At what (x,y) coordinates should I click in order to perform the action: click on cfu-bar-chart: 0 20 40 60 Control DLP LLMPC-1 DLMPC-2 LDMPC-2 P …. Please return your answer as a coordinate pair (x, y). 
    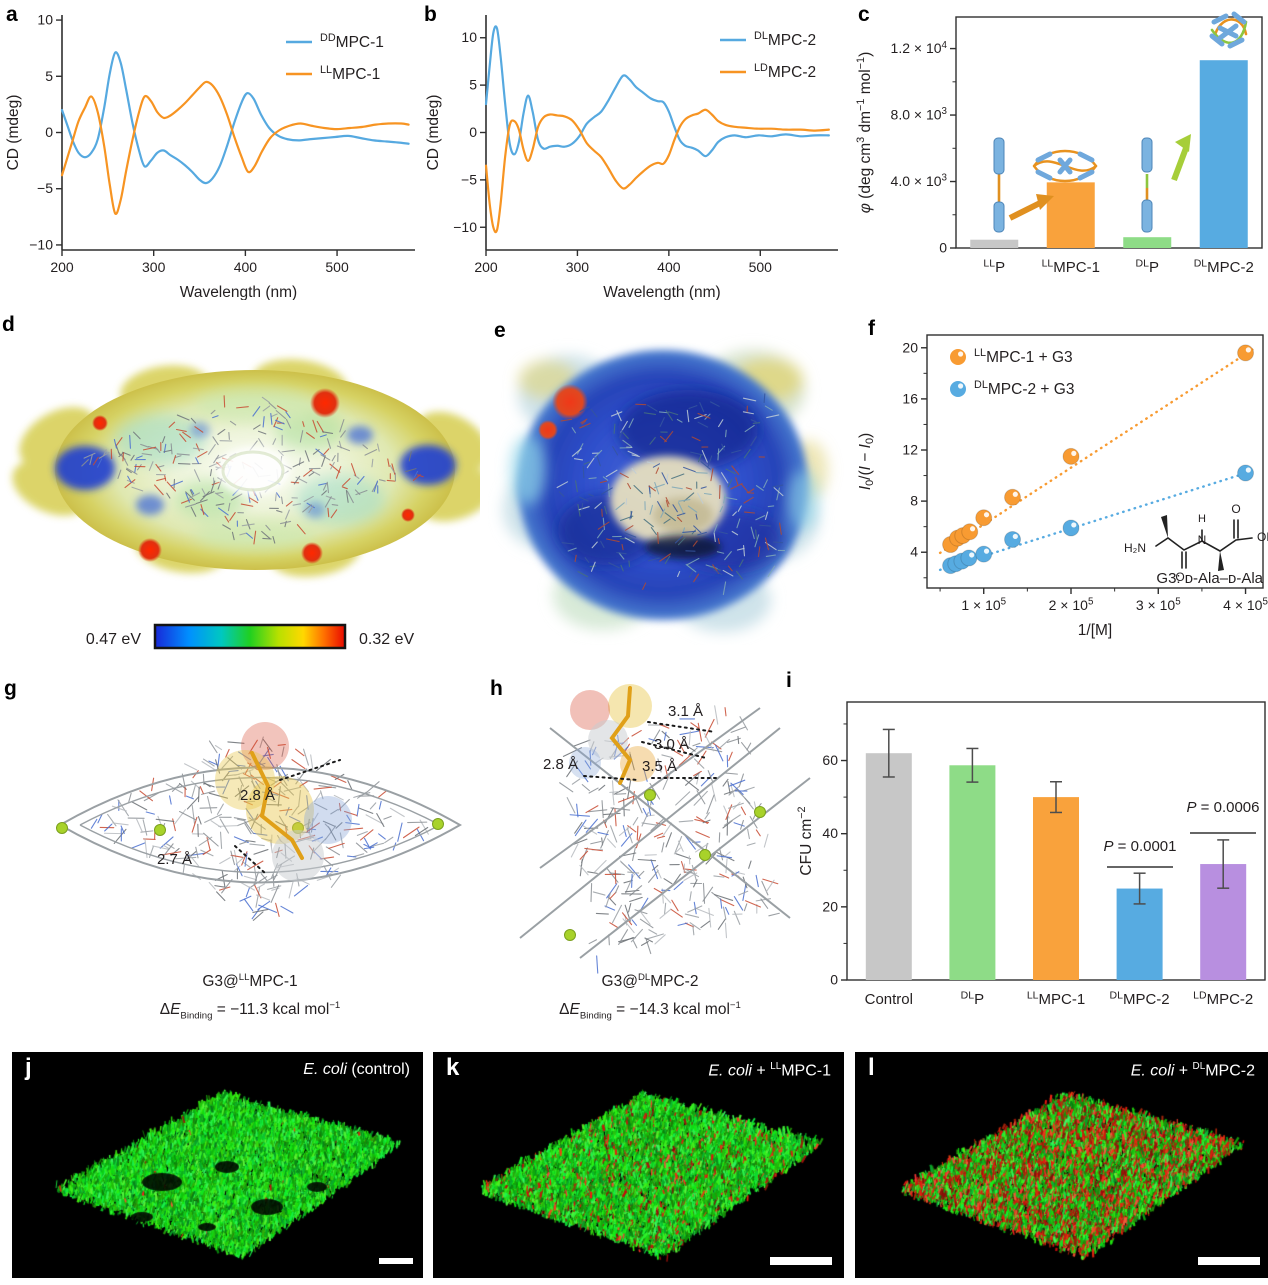
    Looking at the image, I should click on (1031, 854).